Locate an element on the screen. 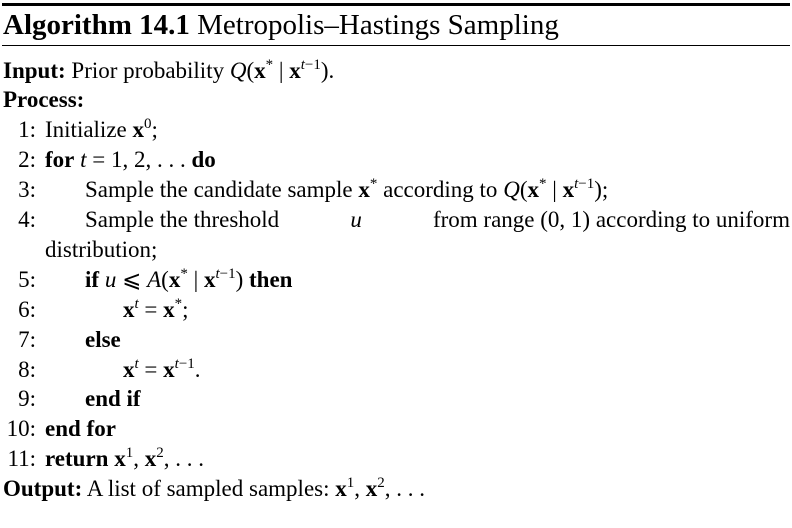 This screenshot has height=528, width=792. line-number: 11: is located at coordinates (21, 458).